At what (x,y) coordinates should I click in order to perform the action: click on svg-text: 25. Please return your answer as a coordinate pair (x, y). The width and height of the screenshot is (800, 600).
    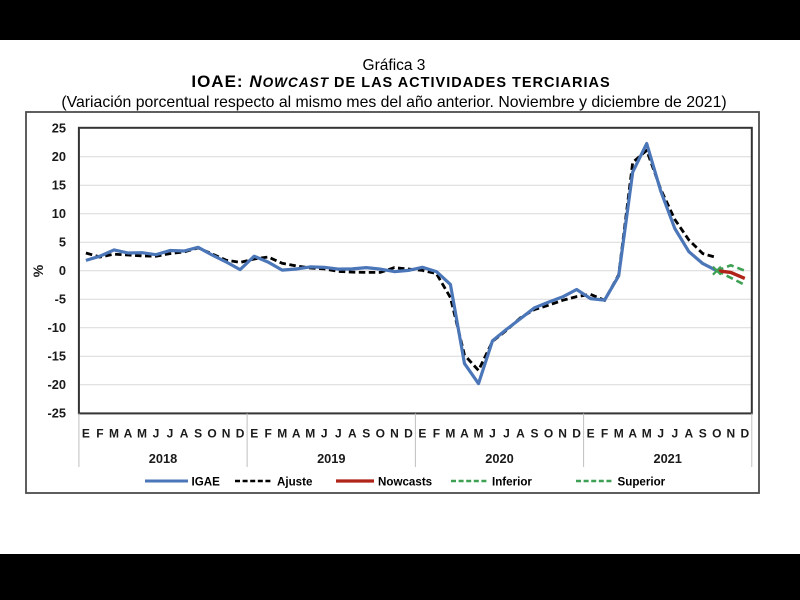
    Looking at the image, I should click on (59, 128).